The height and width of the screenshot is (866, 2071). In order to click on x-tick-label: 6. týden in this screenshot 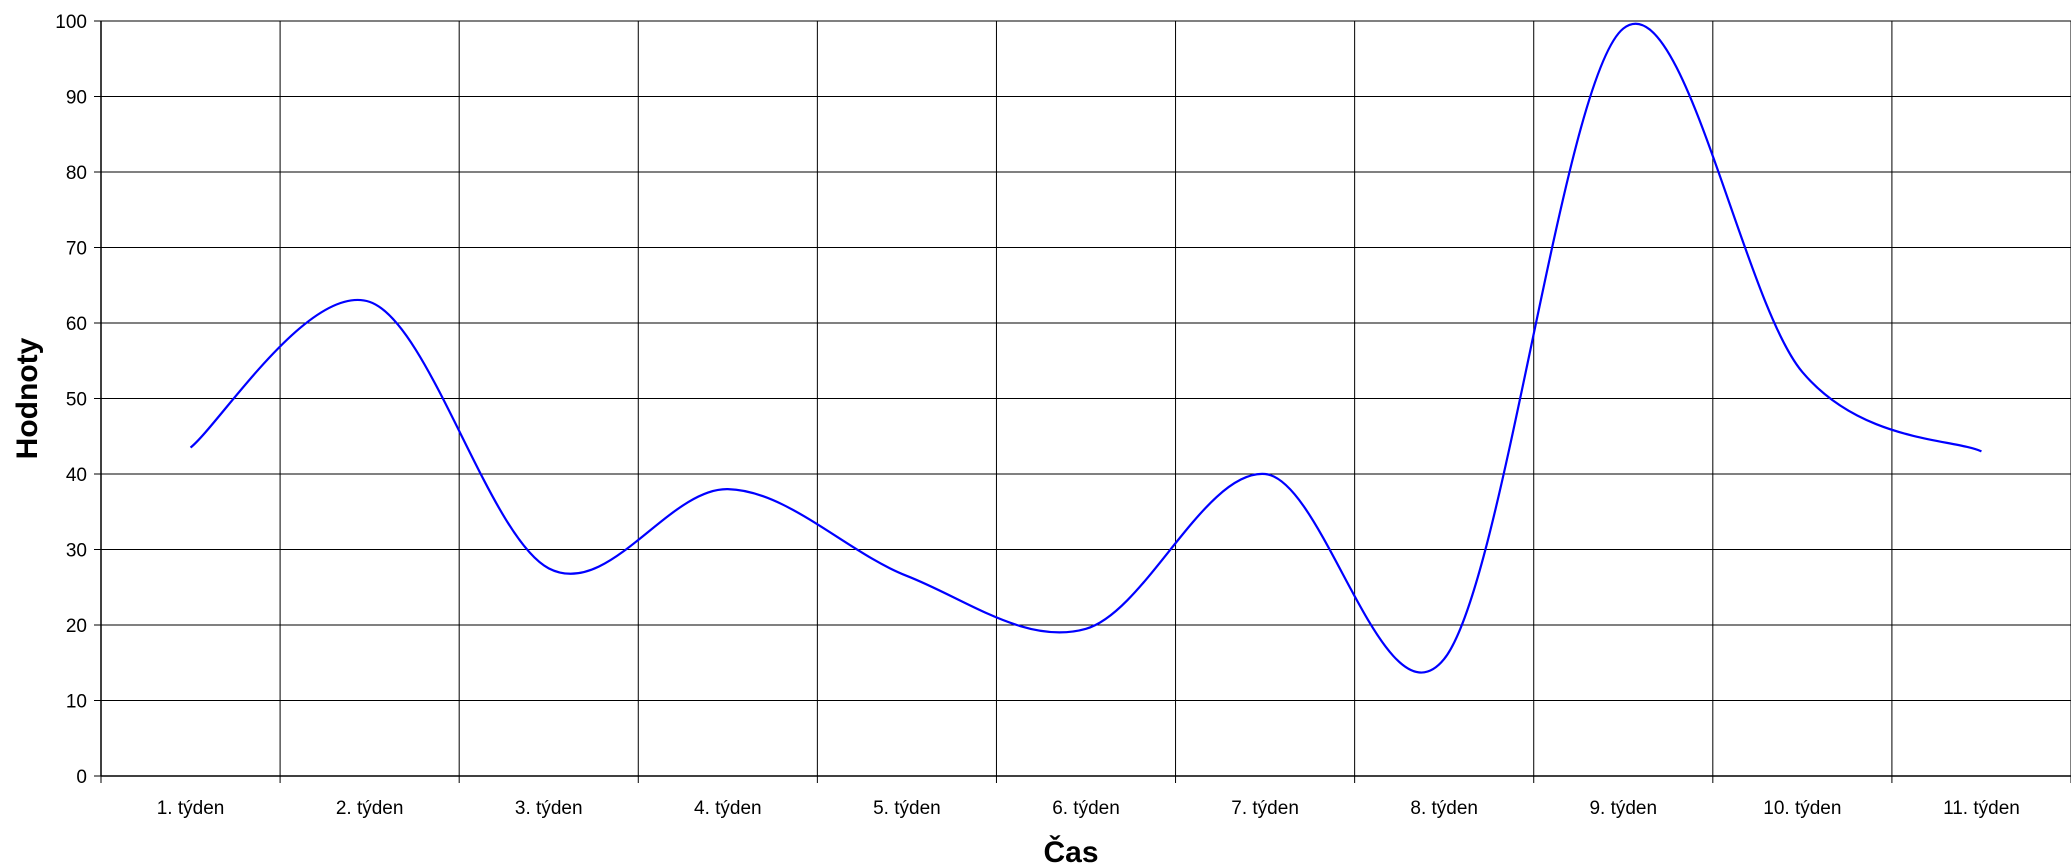, I will do `click(1086, 808)`.